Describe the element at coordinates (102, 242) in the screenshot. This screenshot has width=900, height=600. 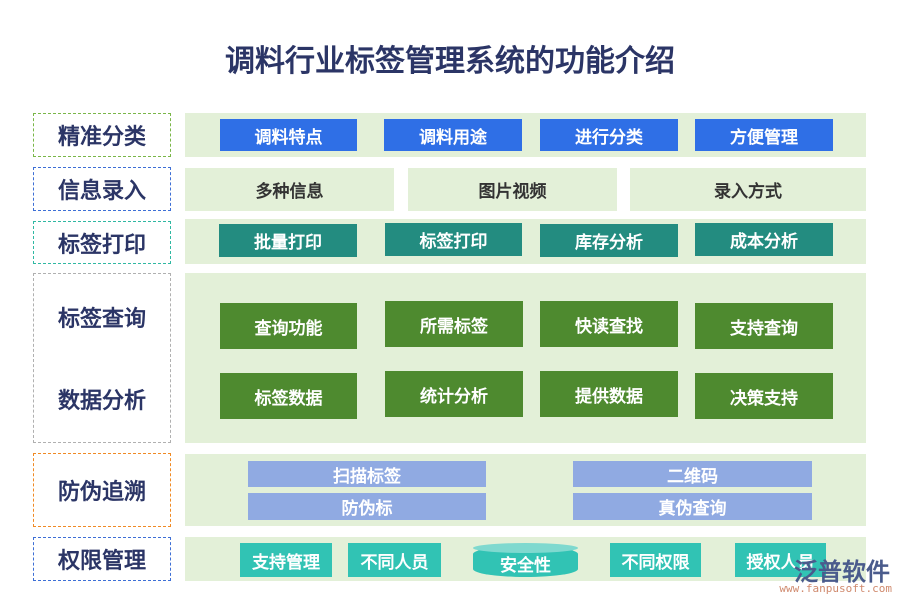
I see `row-label-print: 标签打印` at that location.